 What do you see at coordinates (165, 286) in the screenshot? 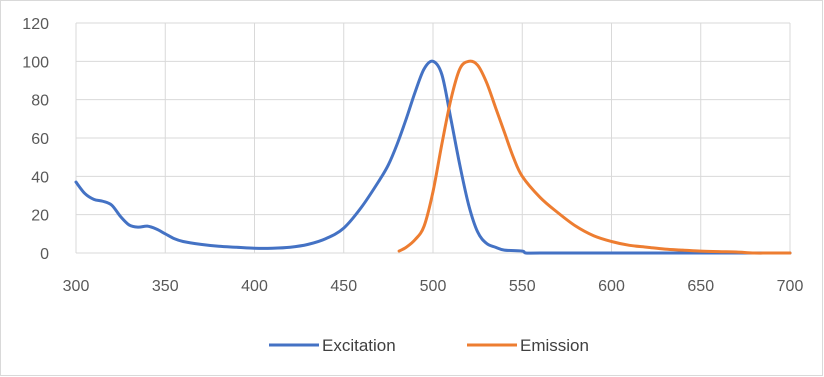
I see `x-tick-label: 350` at bounding box center [165, 286].